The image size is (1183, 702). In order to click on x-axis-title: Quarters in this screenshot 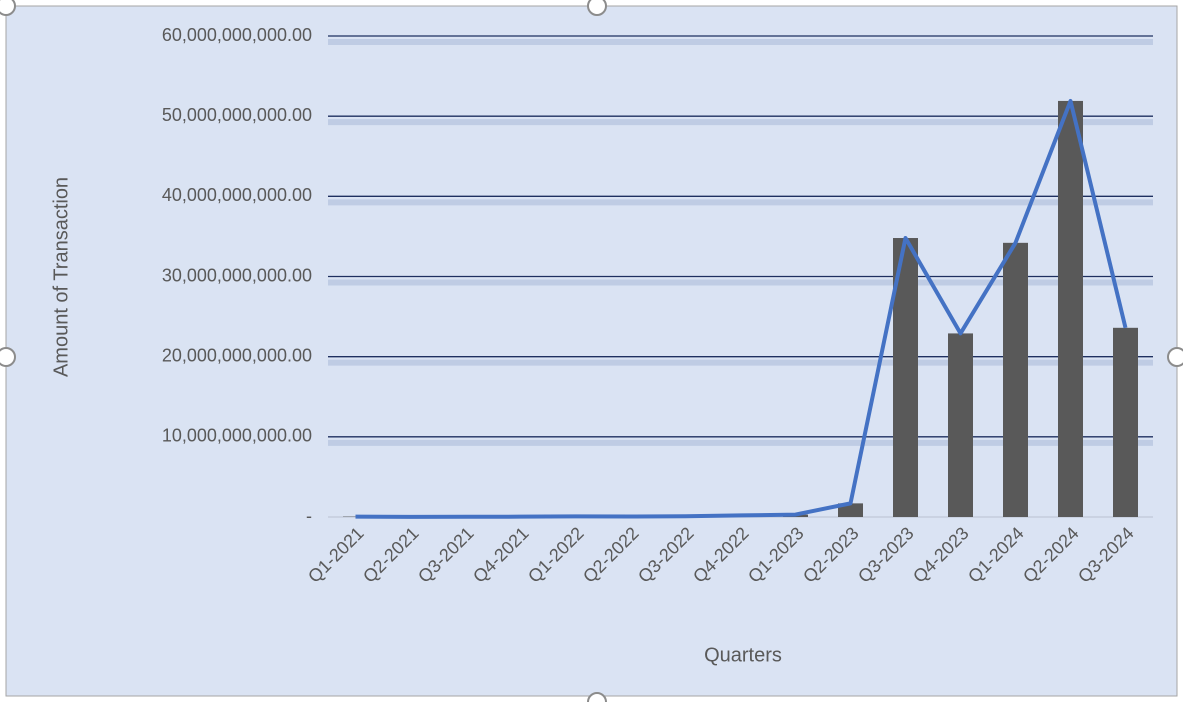, I will do `click(743, 655)`.